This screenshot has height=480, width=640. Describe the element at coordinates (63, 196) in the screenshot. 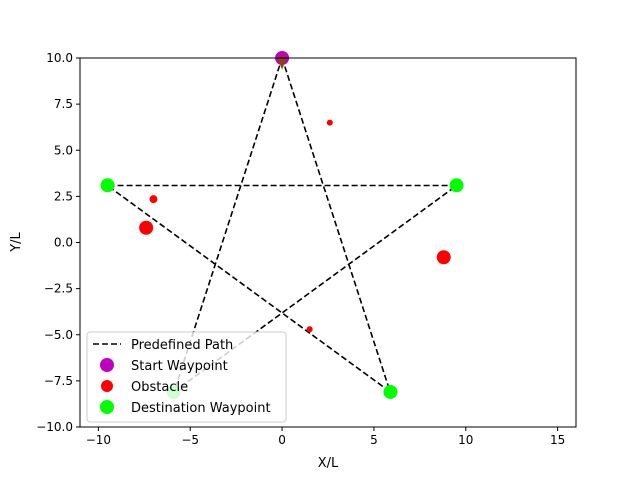

I see `y-tick-label: 2.5` at that location.